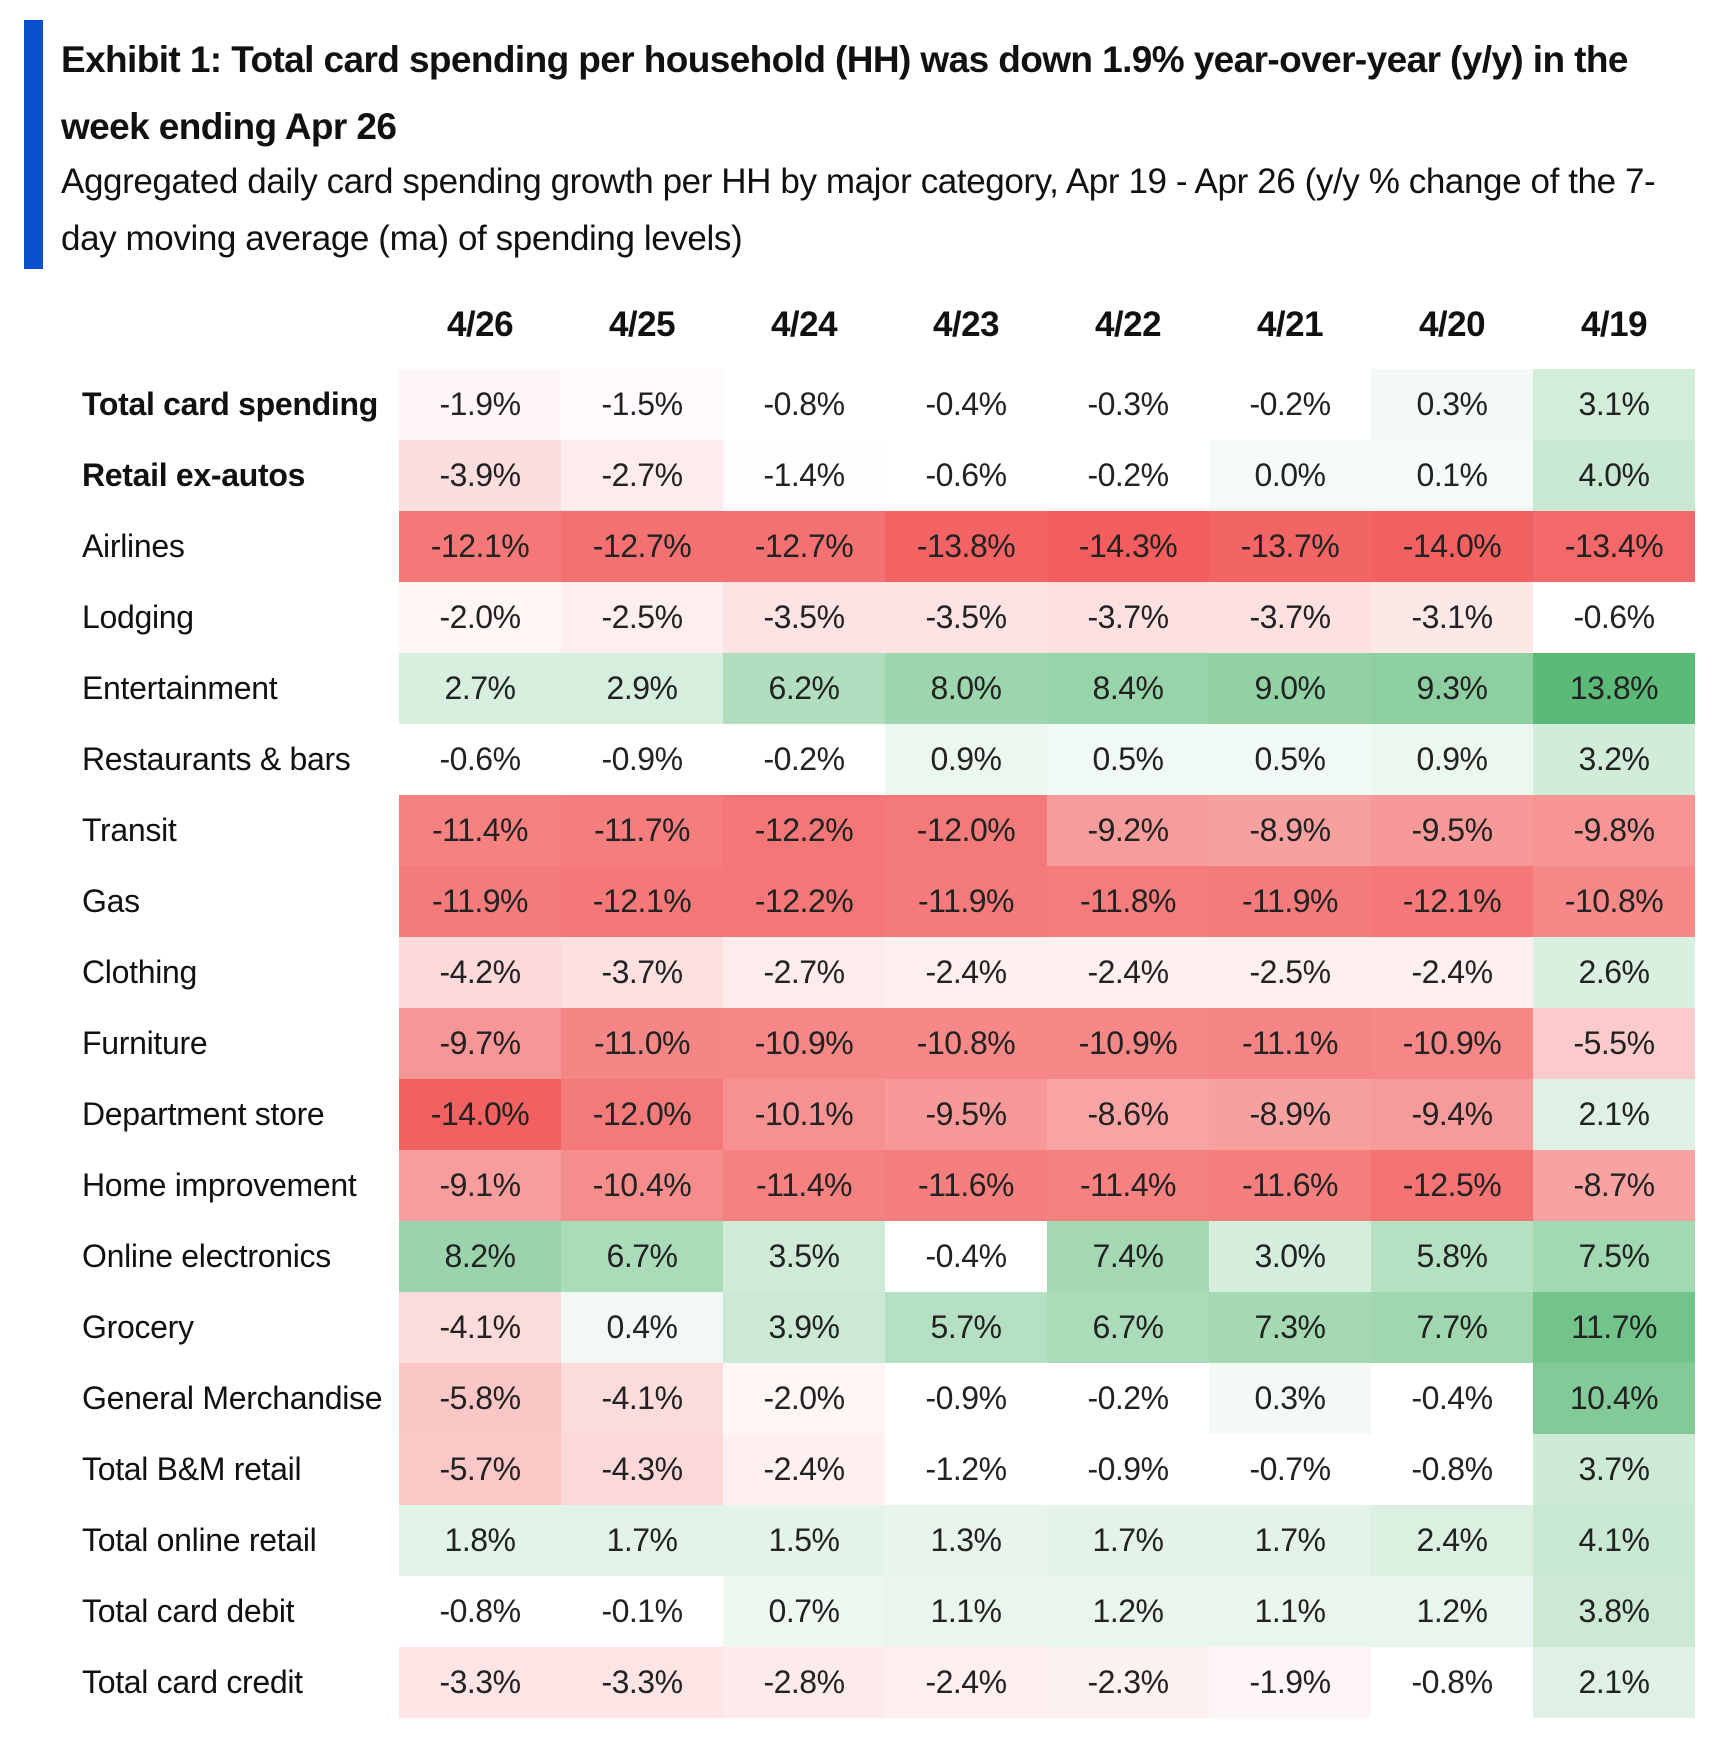  What do you see at coordinates (804, 688) in the screenshot?
I see `heatmap-cell: 6.2%` at bounding box center [804, 688].